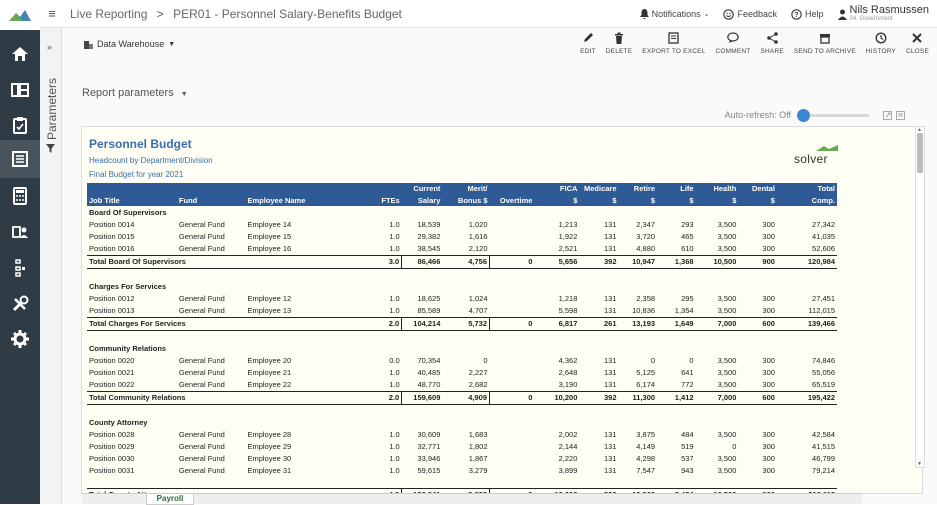  I want to click on data-user-icon, so click(20, 232).